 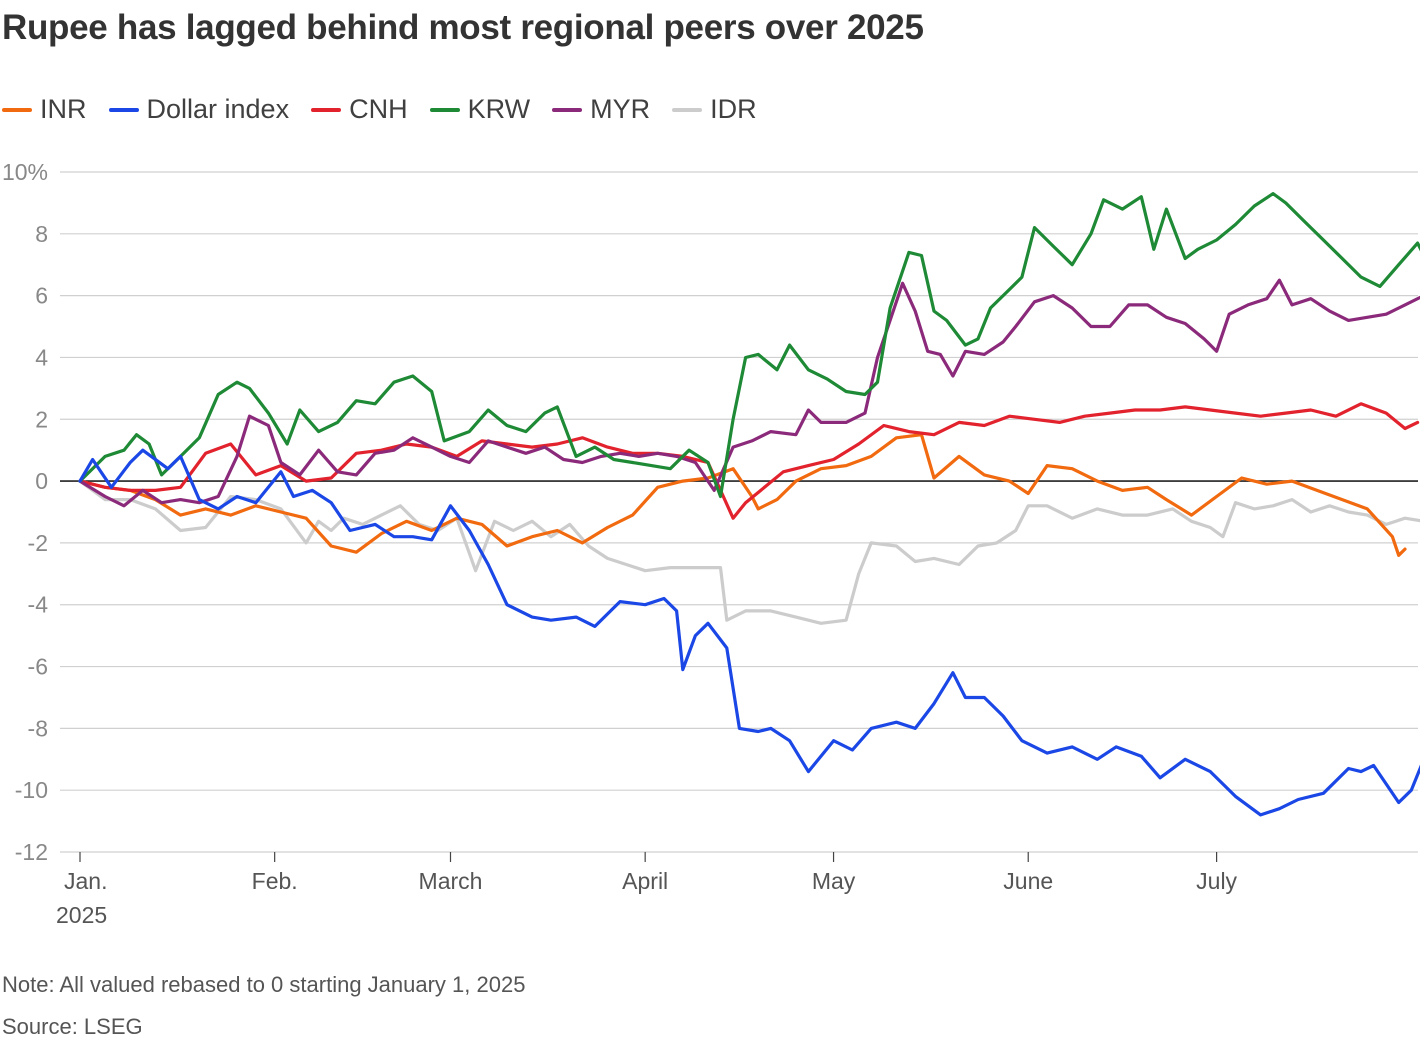 What do you see at coordinates (25, 172) in the screenshot?
I see `y-tick-label: 10%` at bounding box center [25, 172].